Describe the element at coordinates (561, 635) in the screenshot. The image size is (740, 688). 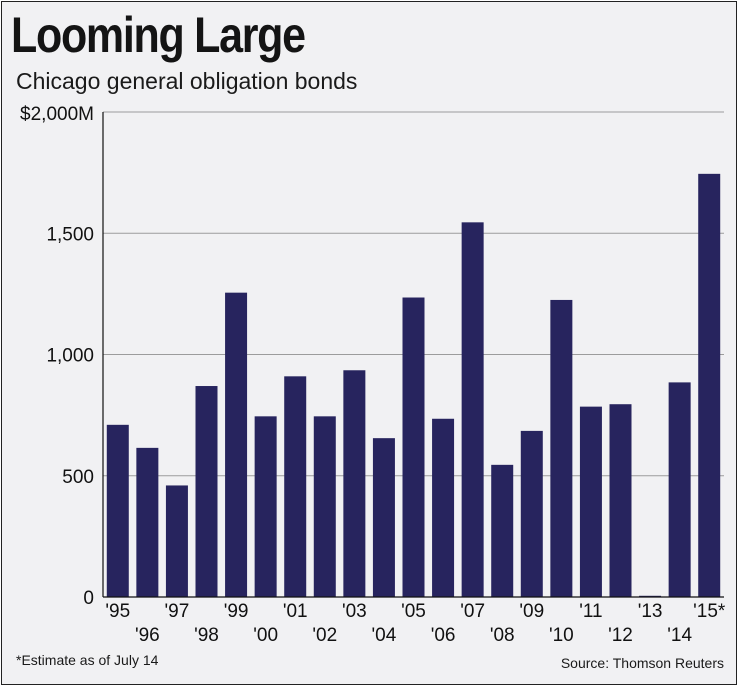
I see `x-tick-label: '10` at that location.